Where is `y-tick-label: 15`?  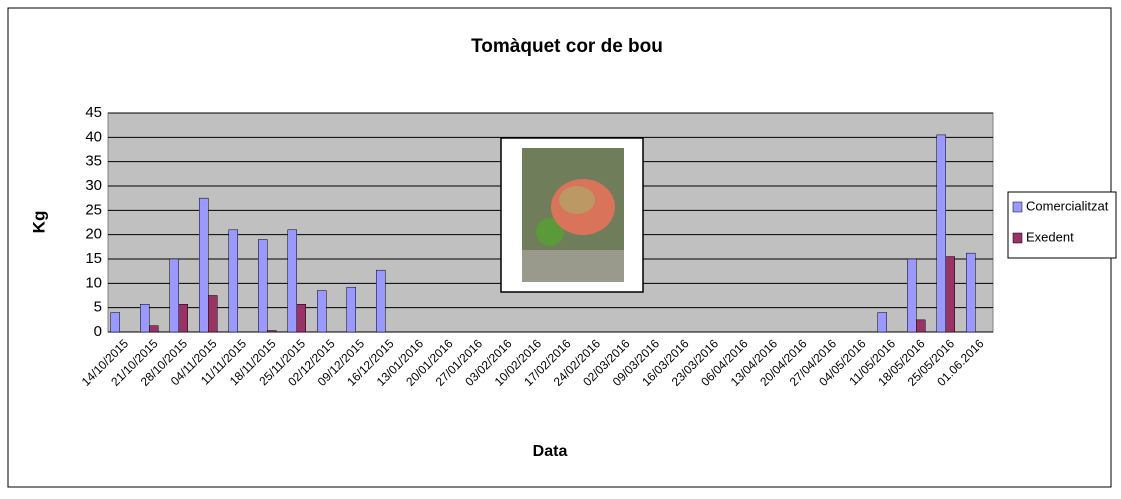
y-tick-label: 15 is located at coordinates (93, 258).